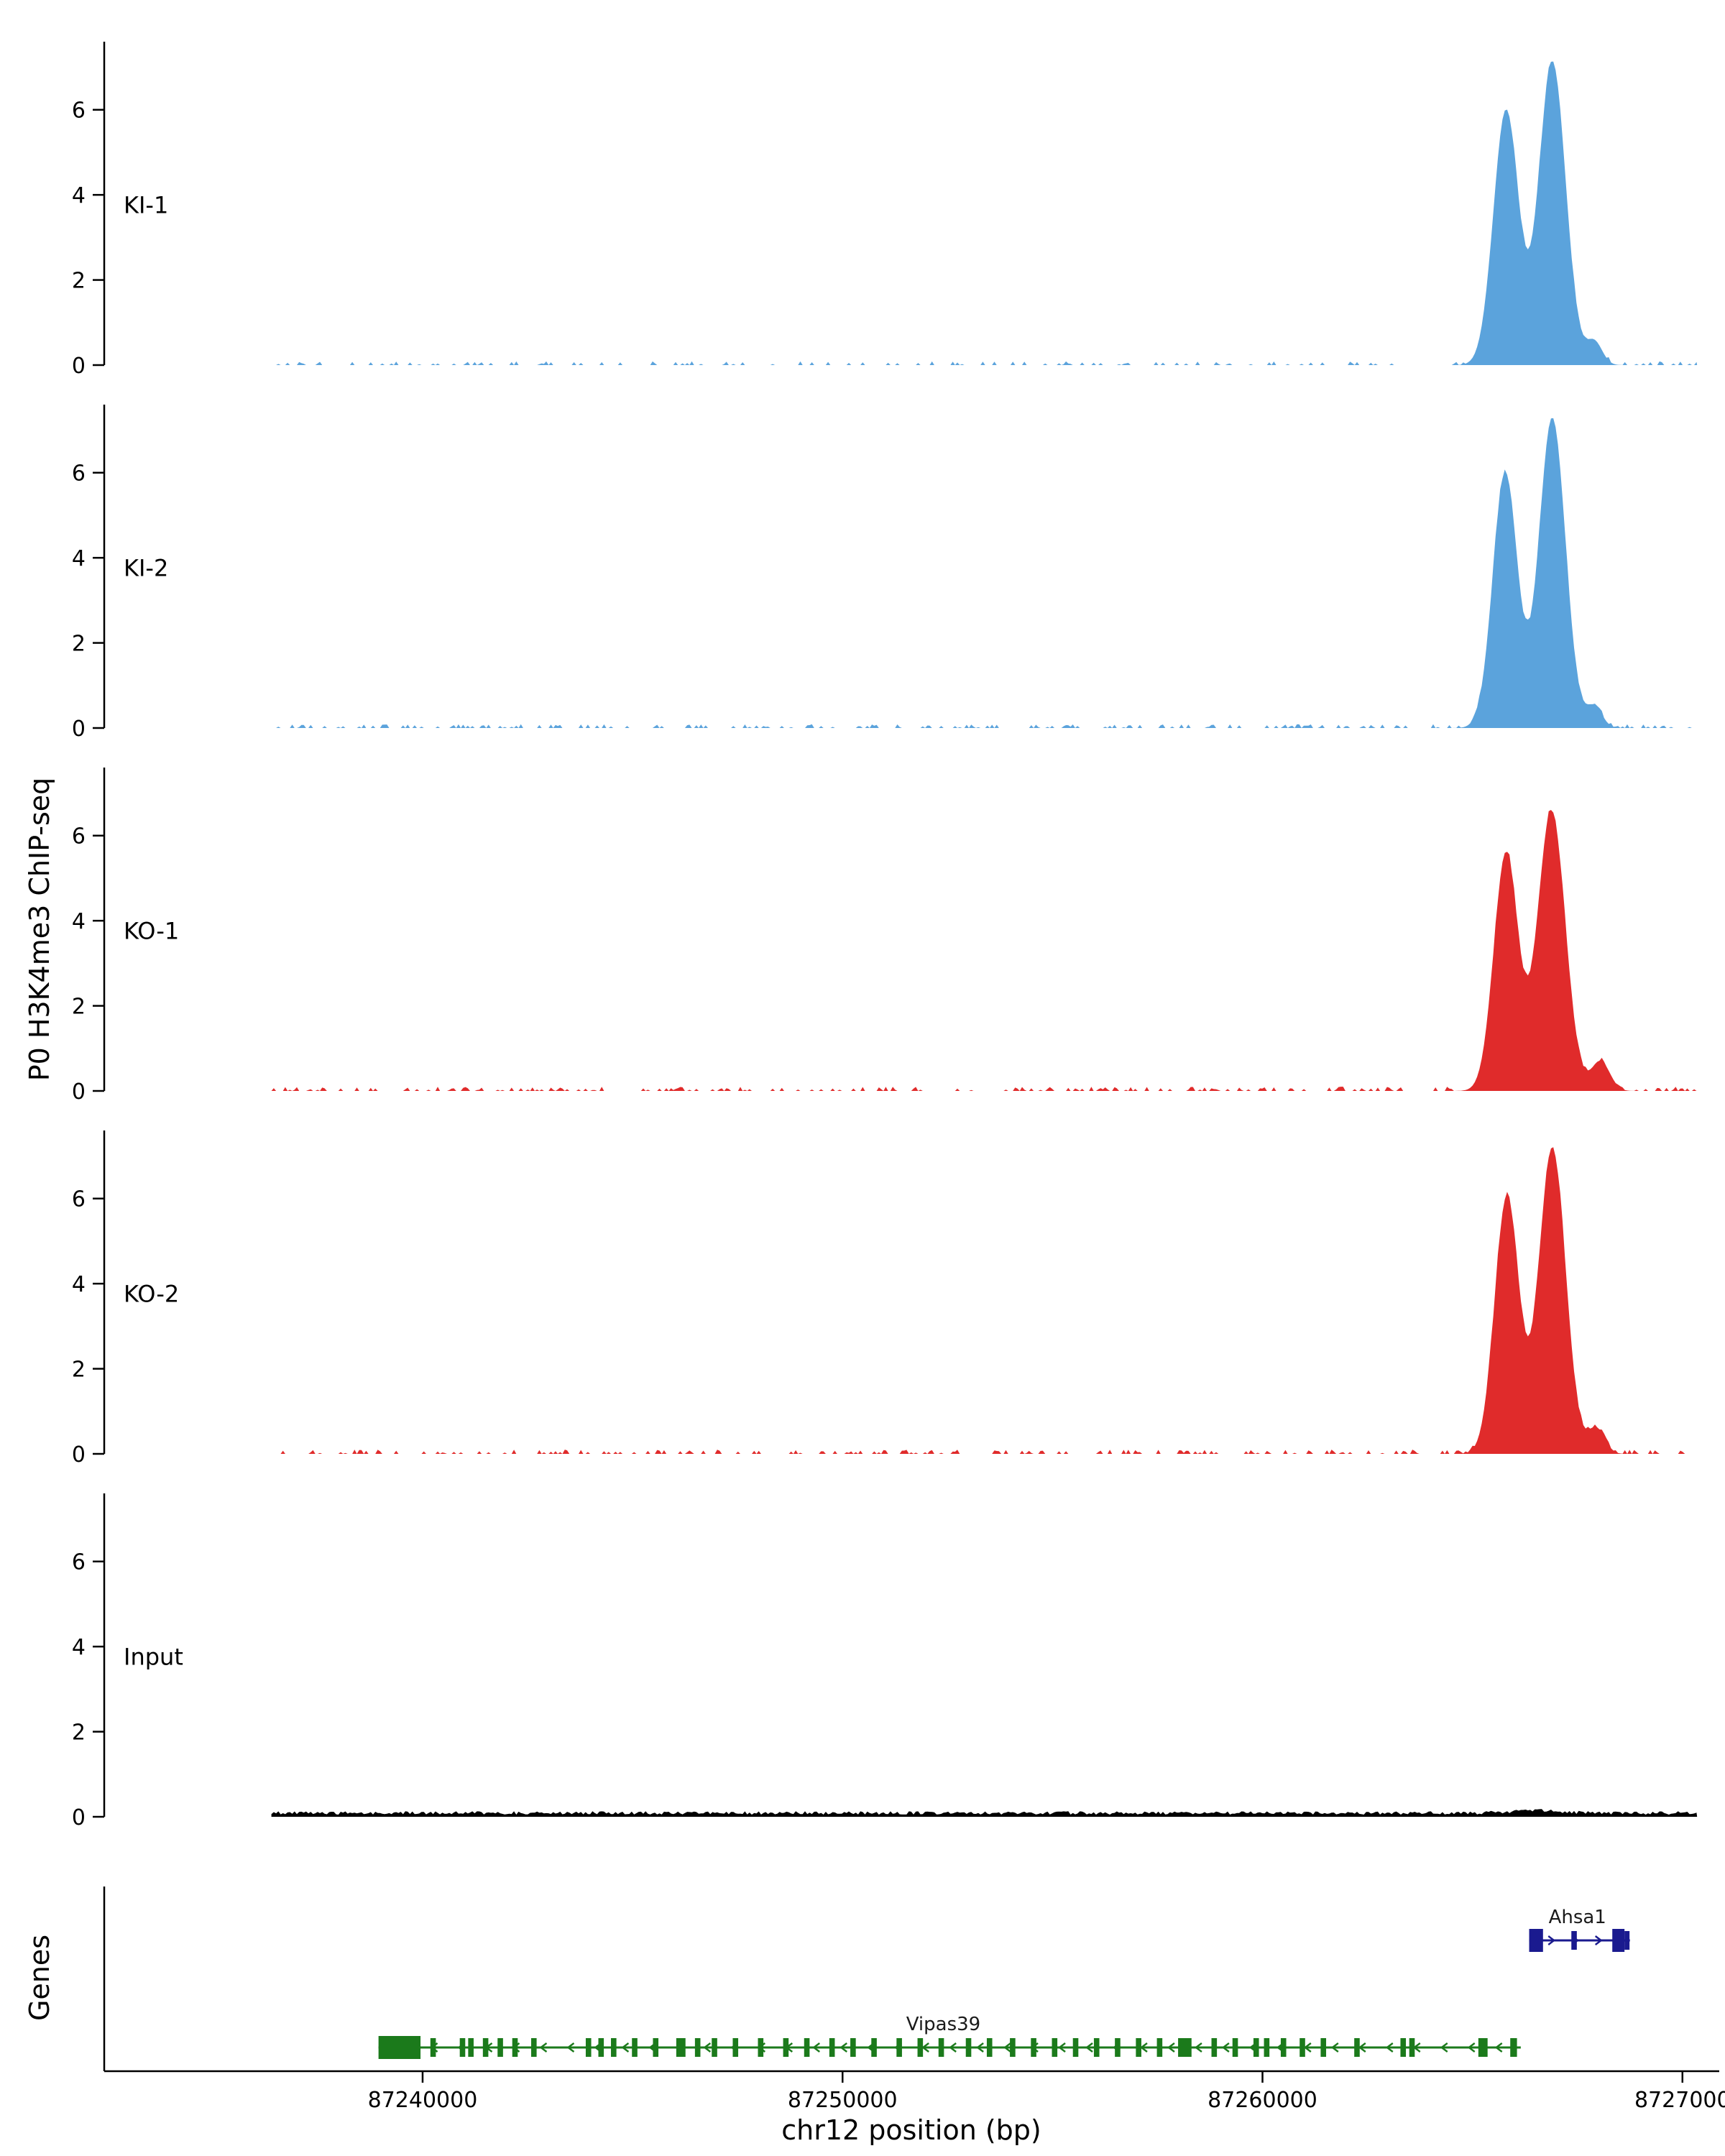 Image resolution: width=1725 pixels, height=2156 pixels. Describe the element at coordinates (151, 931) in the screenshot. I see `track-label-KO-1: KO-1` at that location.